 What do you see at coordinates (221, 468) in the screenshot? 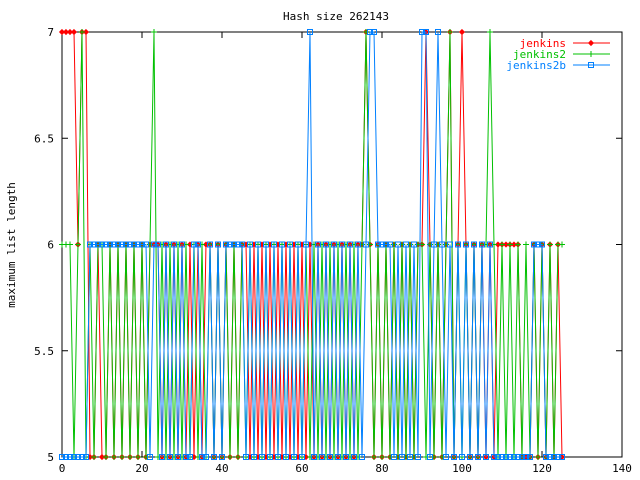
I see `x-tick-label: 40` at bounding box center [221, 468].